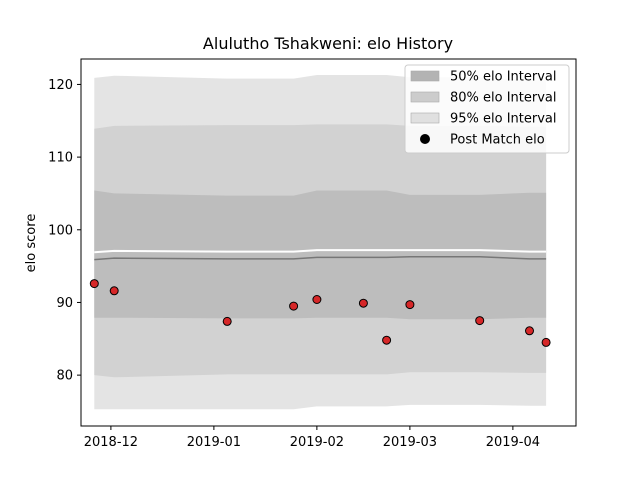  I want to click on y-tick-label: 80, so click(64, 376).